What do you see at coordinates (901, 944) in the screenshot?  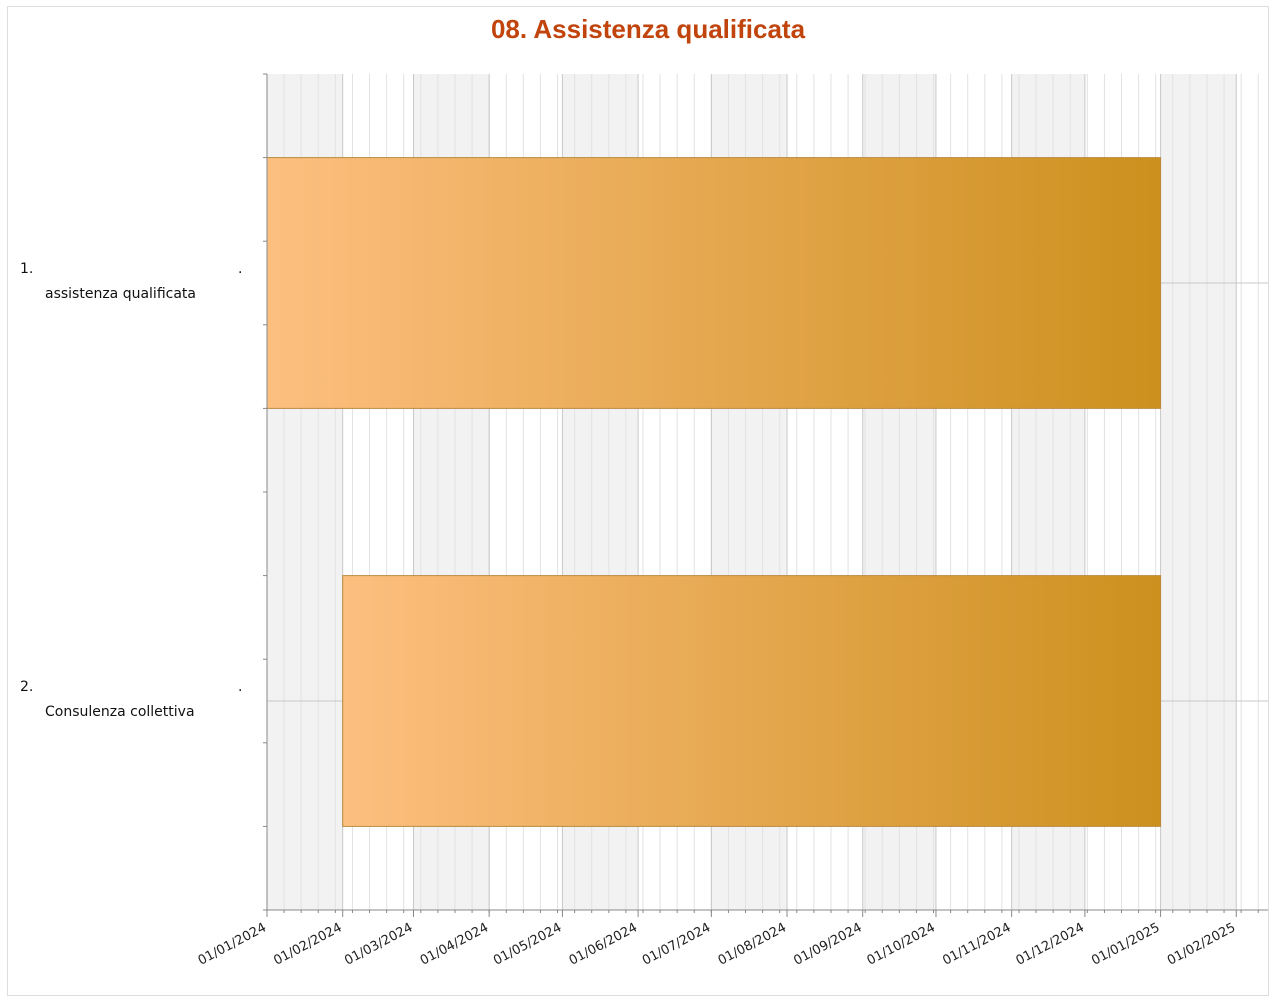 I see `x-tick-label: 01/10/2024` at bounding box center [901, 944].